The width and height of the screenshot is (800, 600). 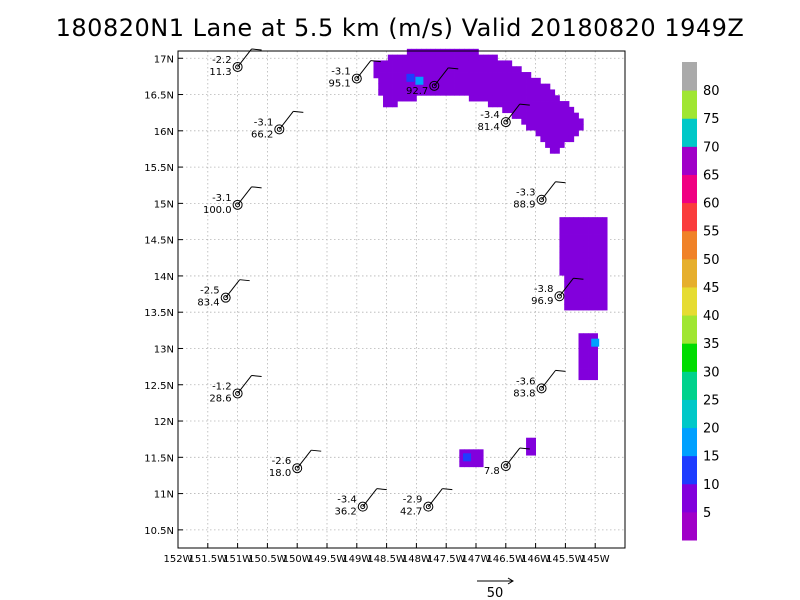 What do you see at coordinates (413, 500) in the screenshot?
I see `station-temp: -2.9` at bounding box center [413, 500].